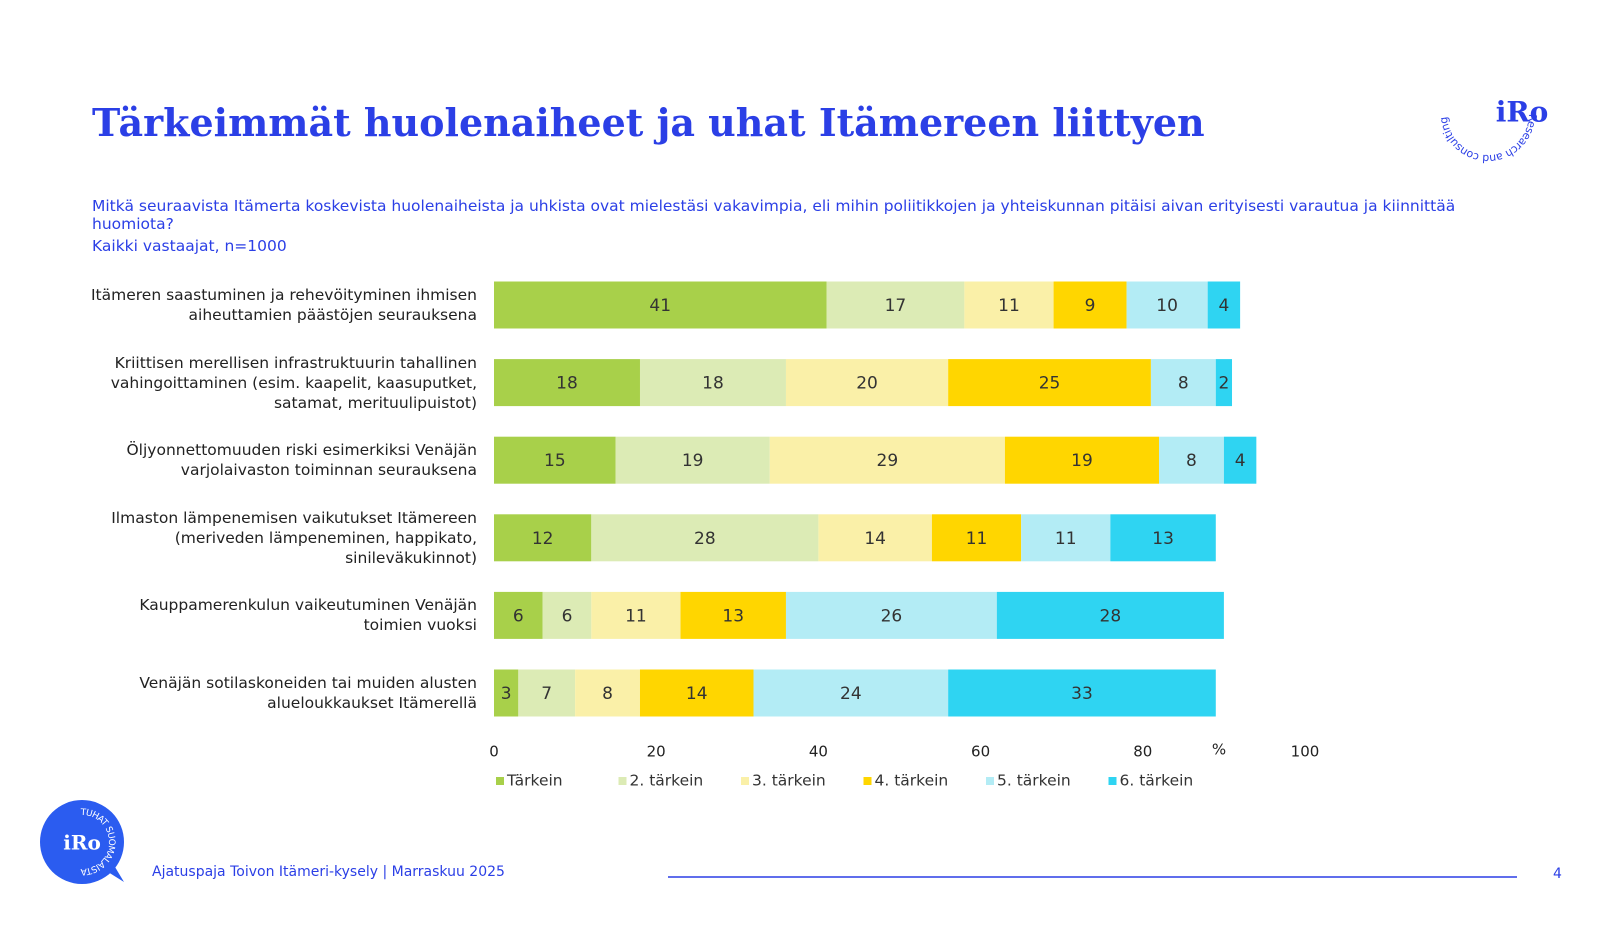 The image size is (1600, 941). I want to click on x-tick-label: 20, so click(656, 752).